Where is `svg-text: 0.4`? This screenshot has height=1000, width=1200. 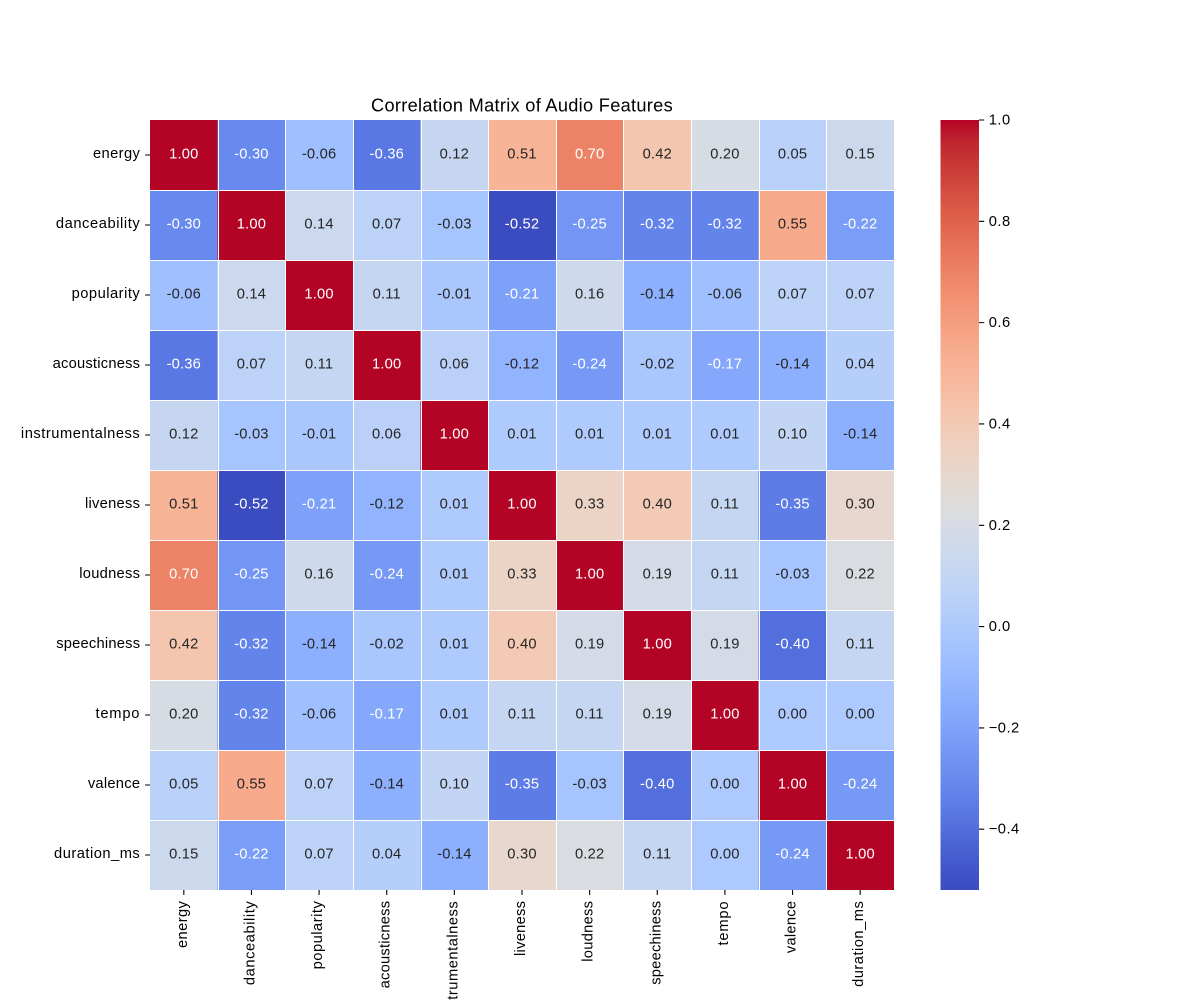 svg-text: 0.4 is located at coordinates (1000, 424).